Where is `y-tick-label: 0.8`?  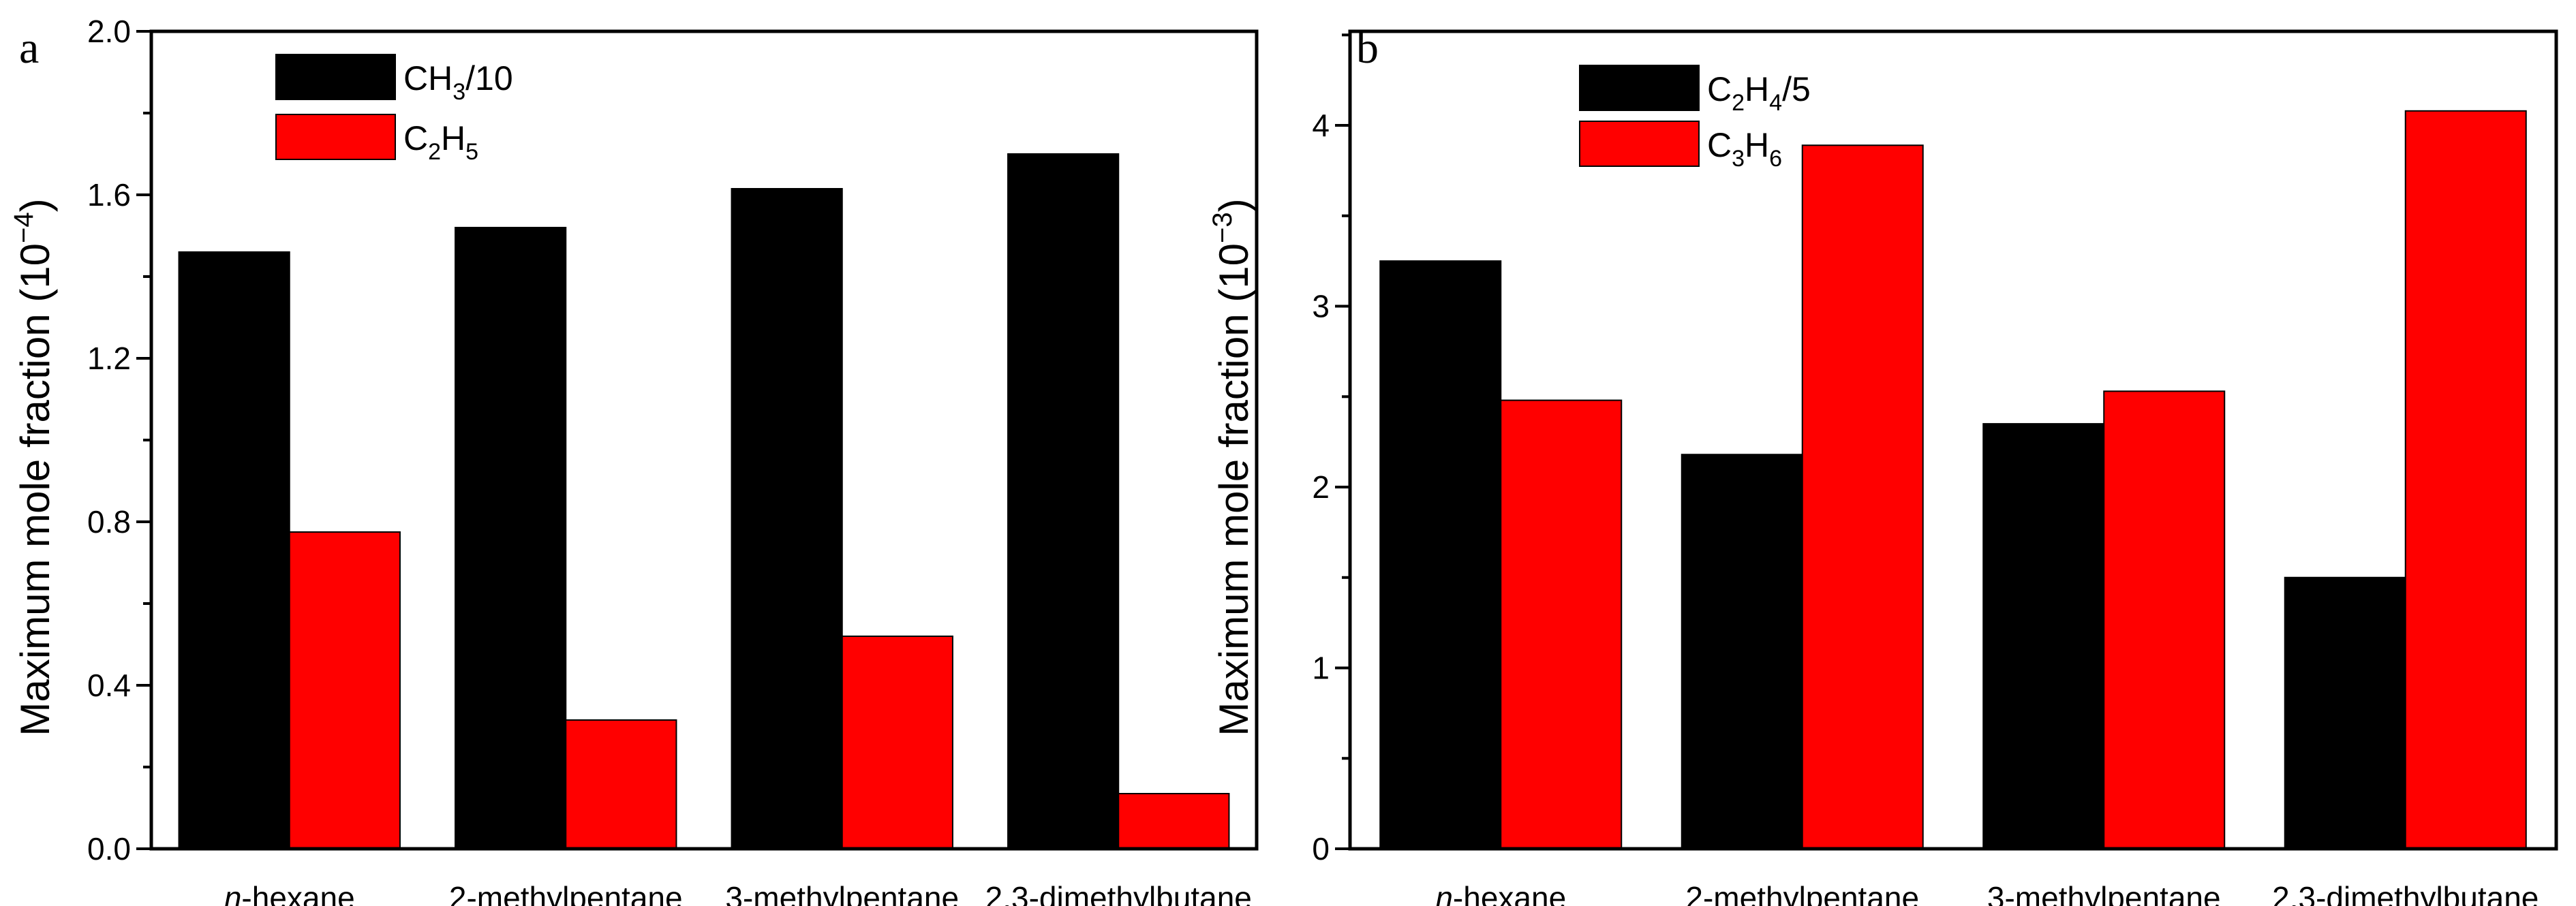
y-tick-label: 0.8 is located at coordinates (109, 522).